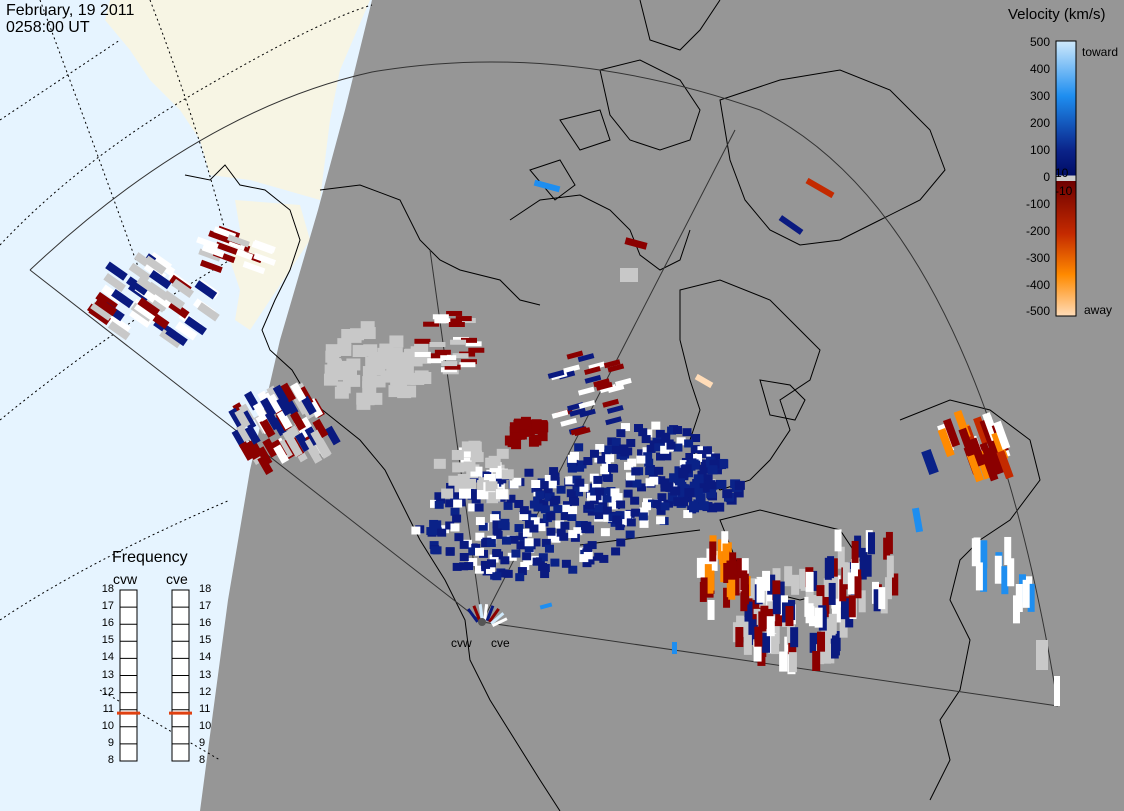  I want to click on frequency-tick-label: 13, so click(107, 674).